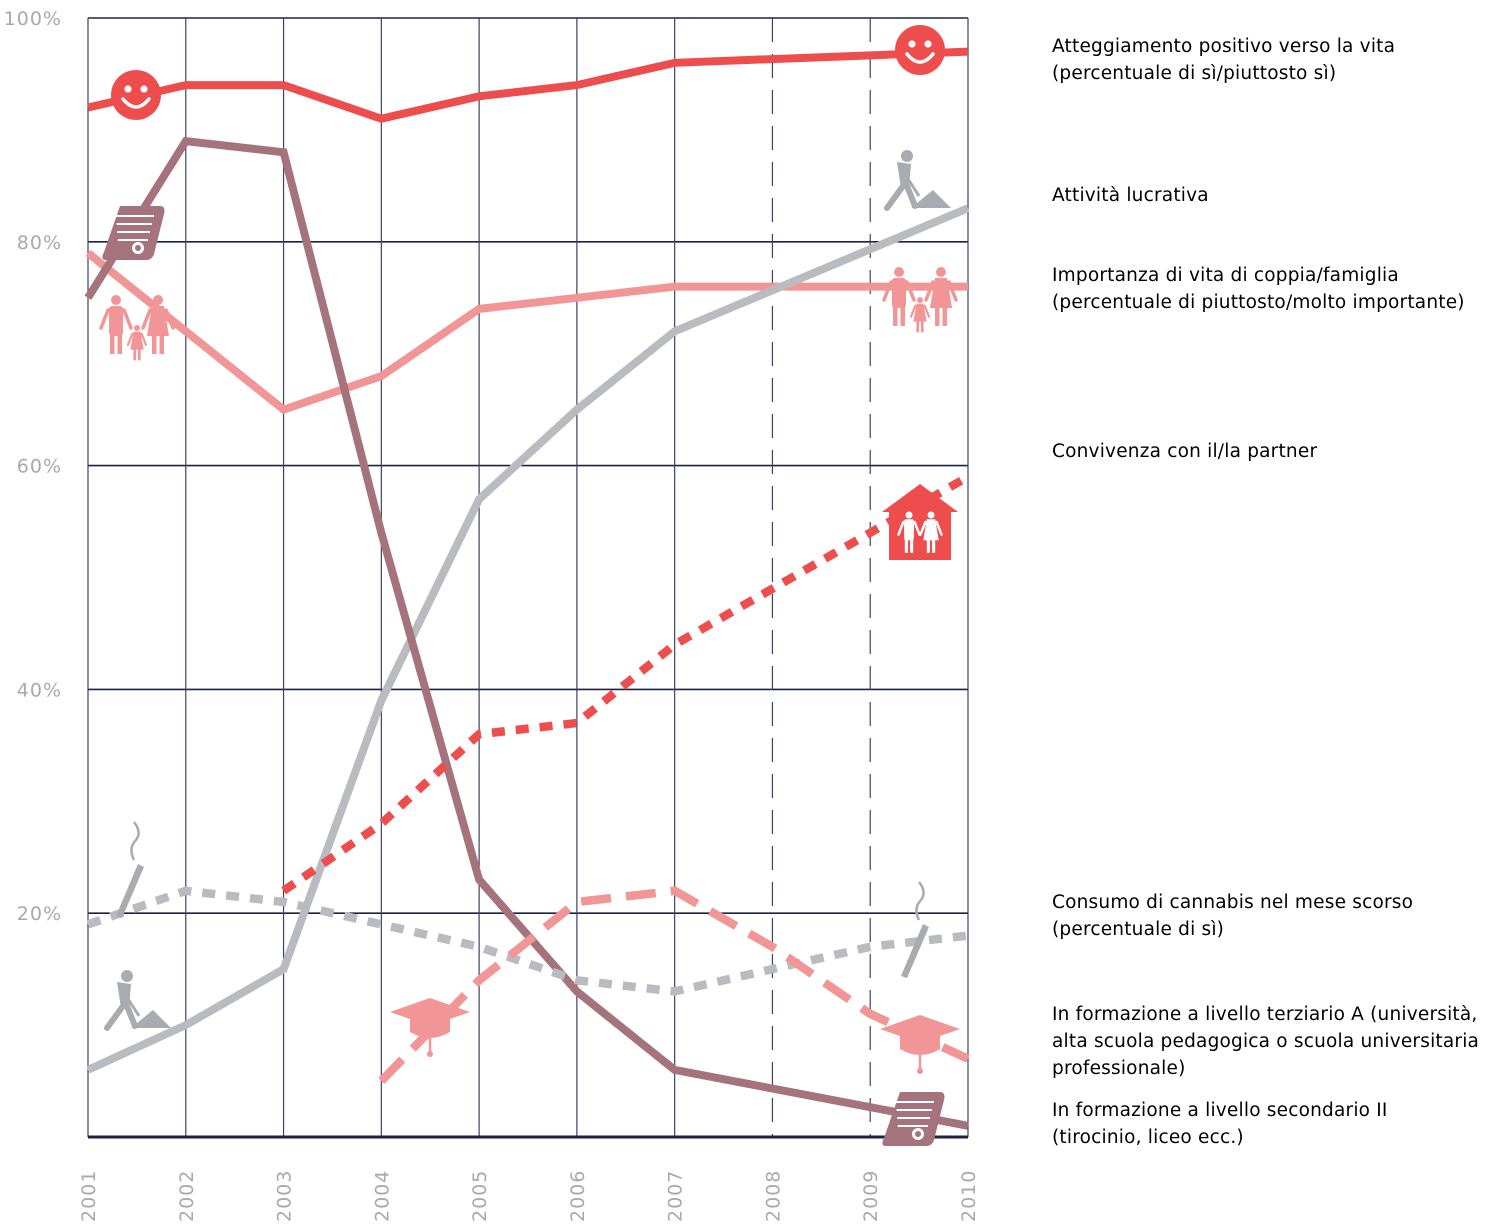 Image resolution: width=1512 pixels, height=1228 pixels. Describe the element at coordinates (528, 85) in the screenshot. I see `series-line-positive` at that location.